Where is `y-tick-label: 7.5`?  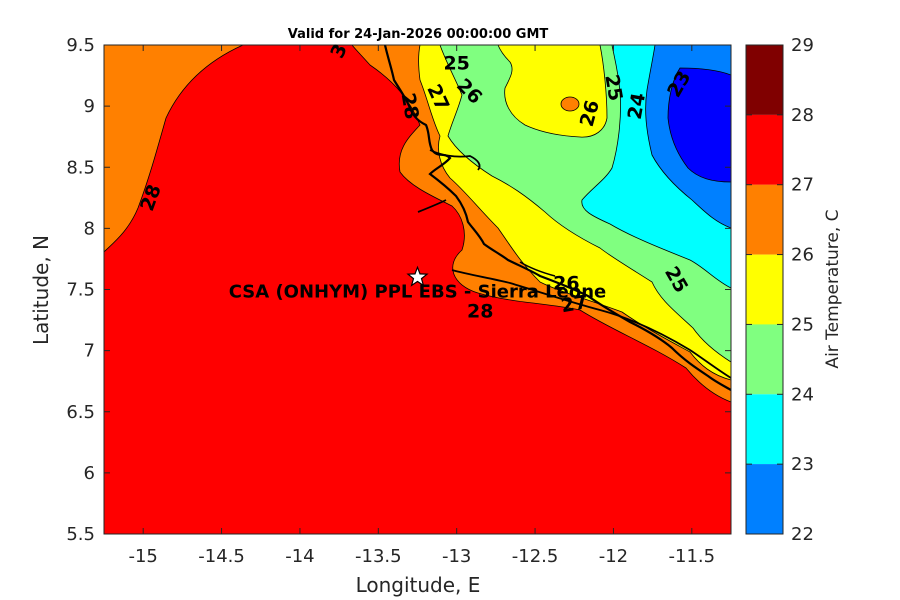
y-tick-label: 7.5 is located at coordinates (80, 290).